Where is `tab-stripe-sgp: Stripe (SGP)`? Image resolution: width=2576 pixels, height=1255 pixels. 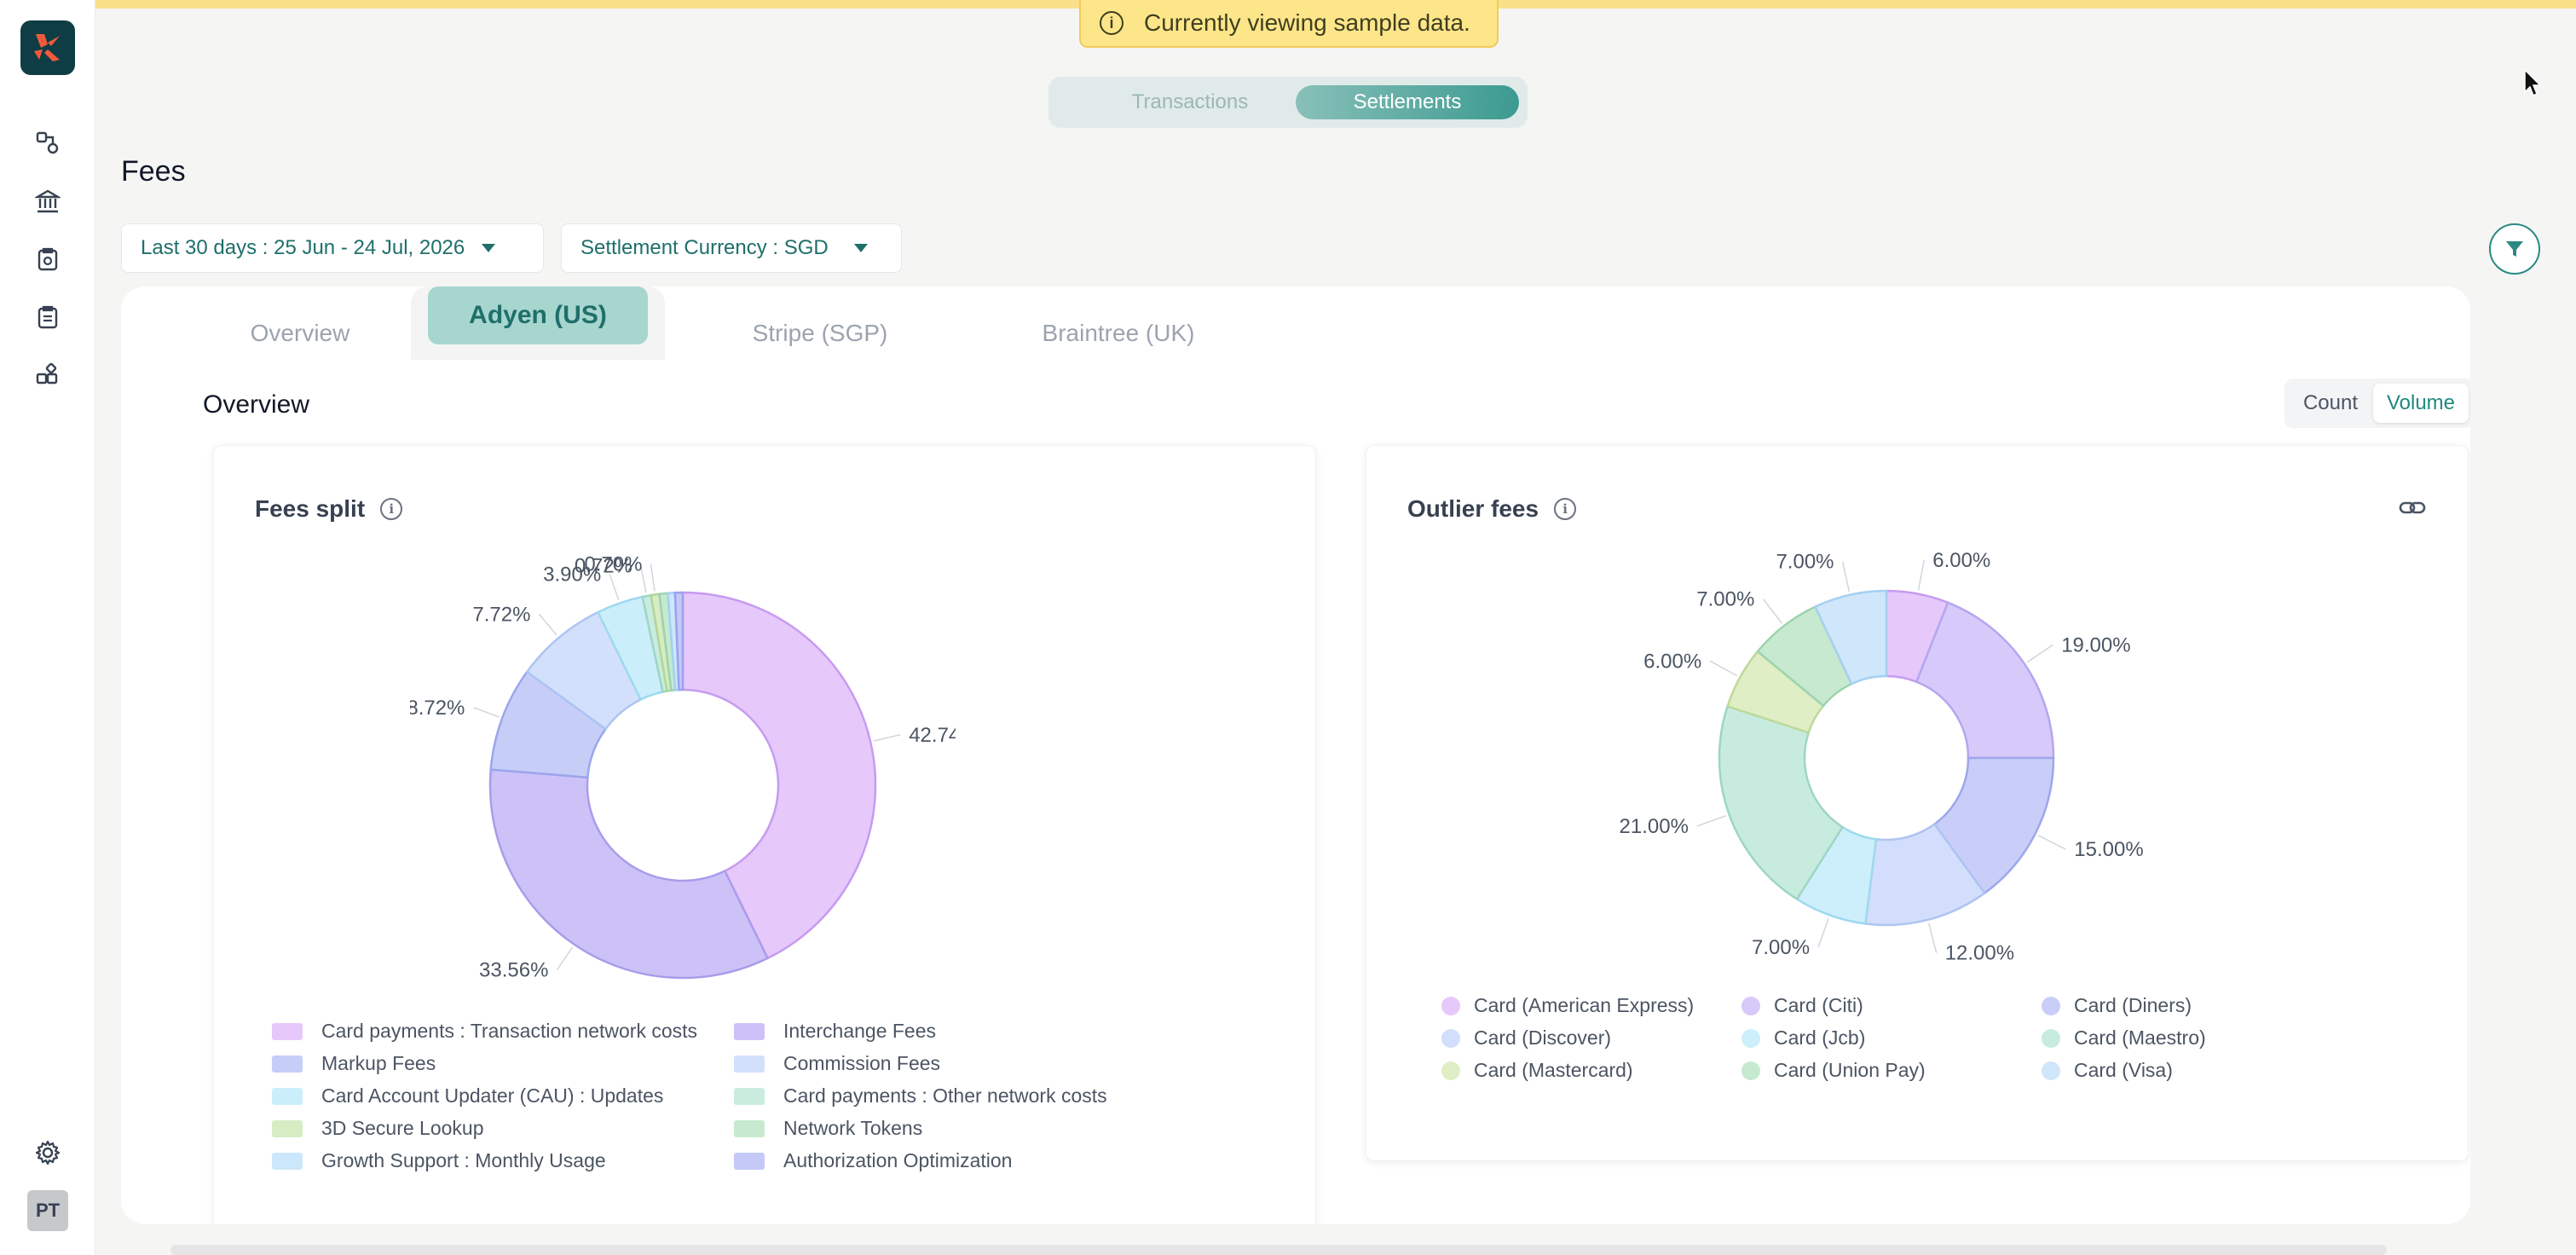 tab-stripe-sgp: Stripe (SGP) is located at coordinates (820, 333).